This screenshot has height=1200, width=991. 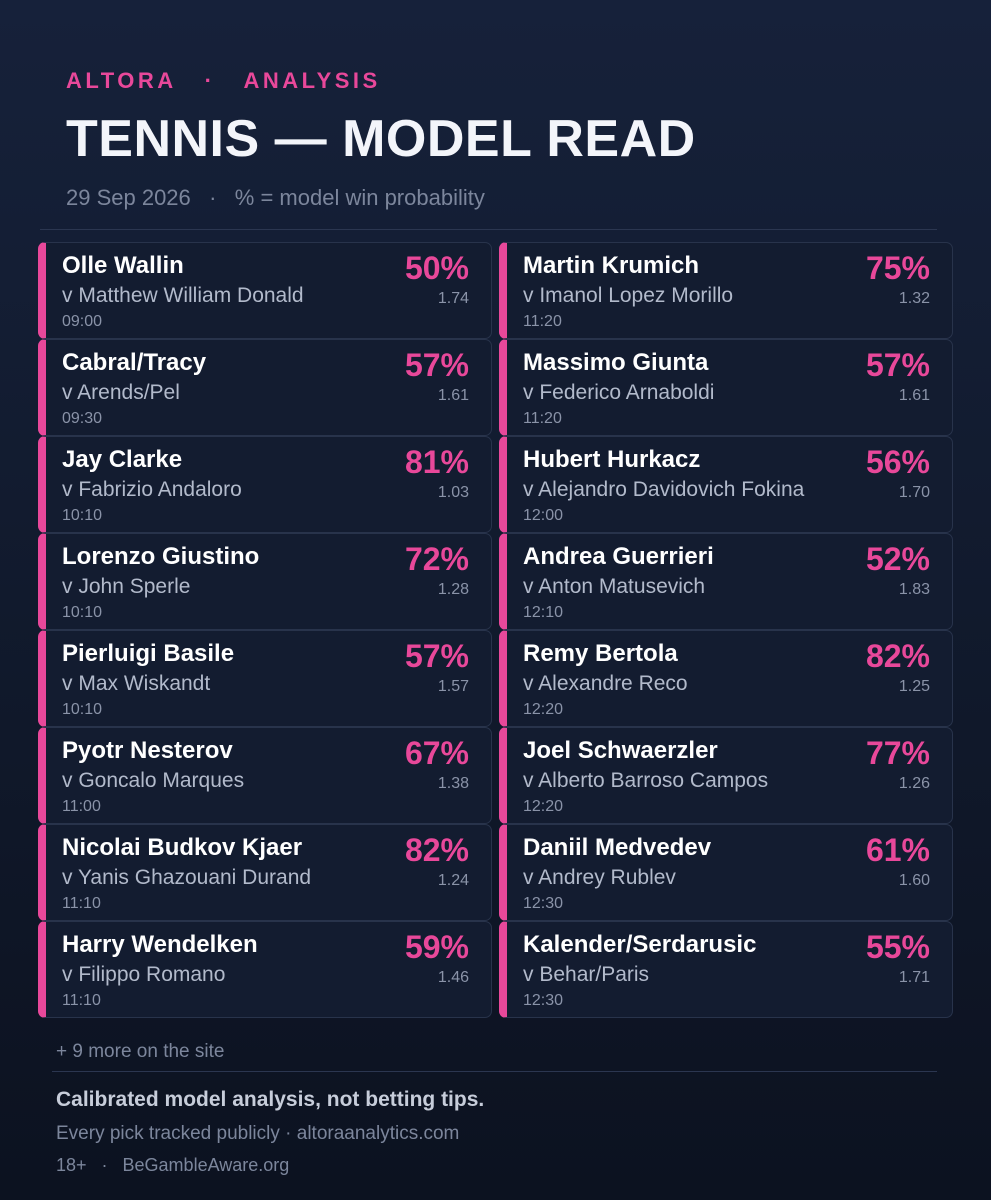 I want to click on match-card: Cabral/Tracy v Arends/Pel 09:30 57% 1.61, so click(x=265, y=387).